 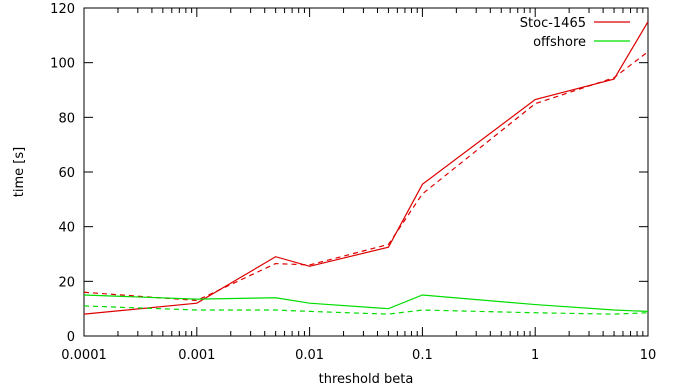 What do you see at coordinates (366, 310) in the screenshot?
I see `series-line-3-dashed` at bounding box center [366, 310].